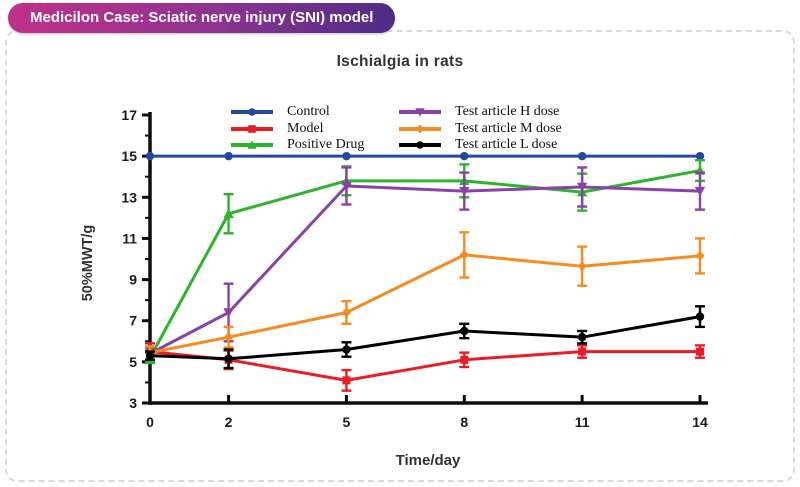 Image resolution: width=800 pixels, height=487 pixels. I want to click on y-tick-label: 9, so click(133, 280).